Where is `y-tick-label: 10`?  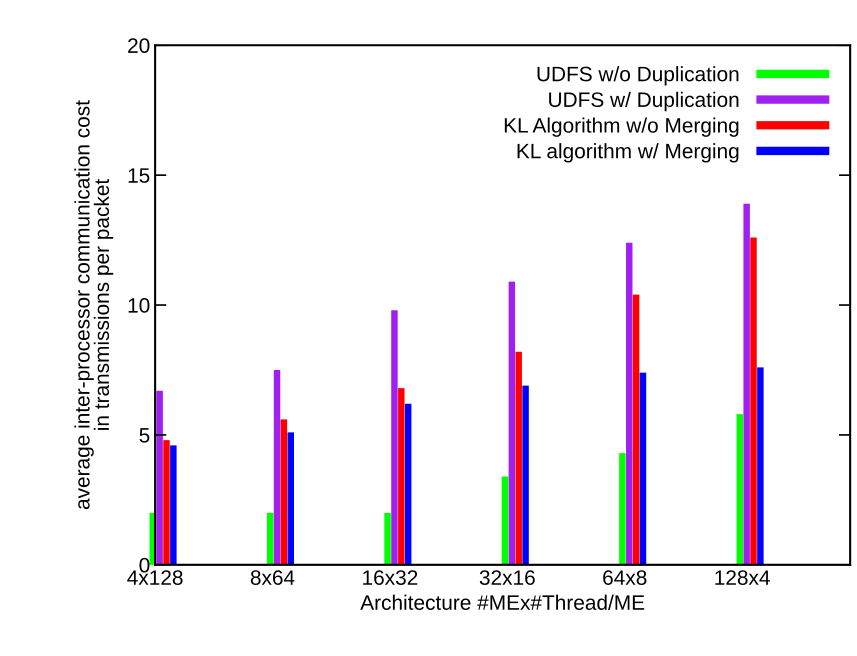 y-tick-label: 10 is located at coordinates (139, 305).